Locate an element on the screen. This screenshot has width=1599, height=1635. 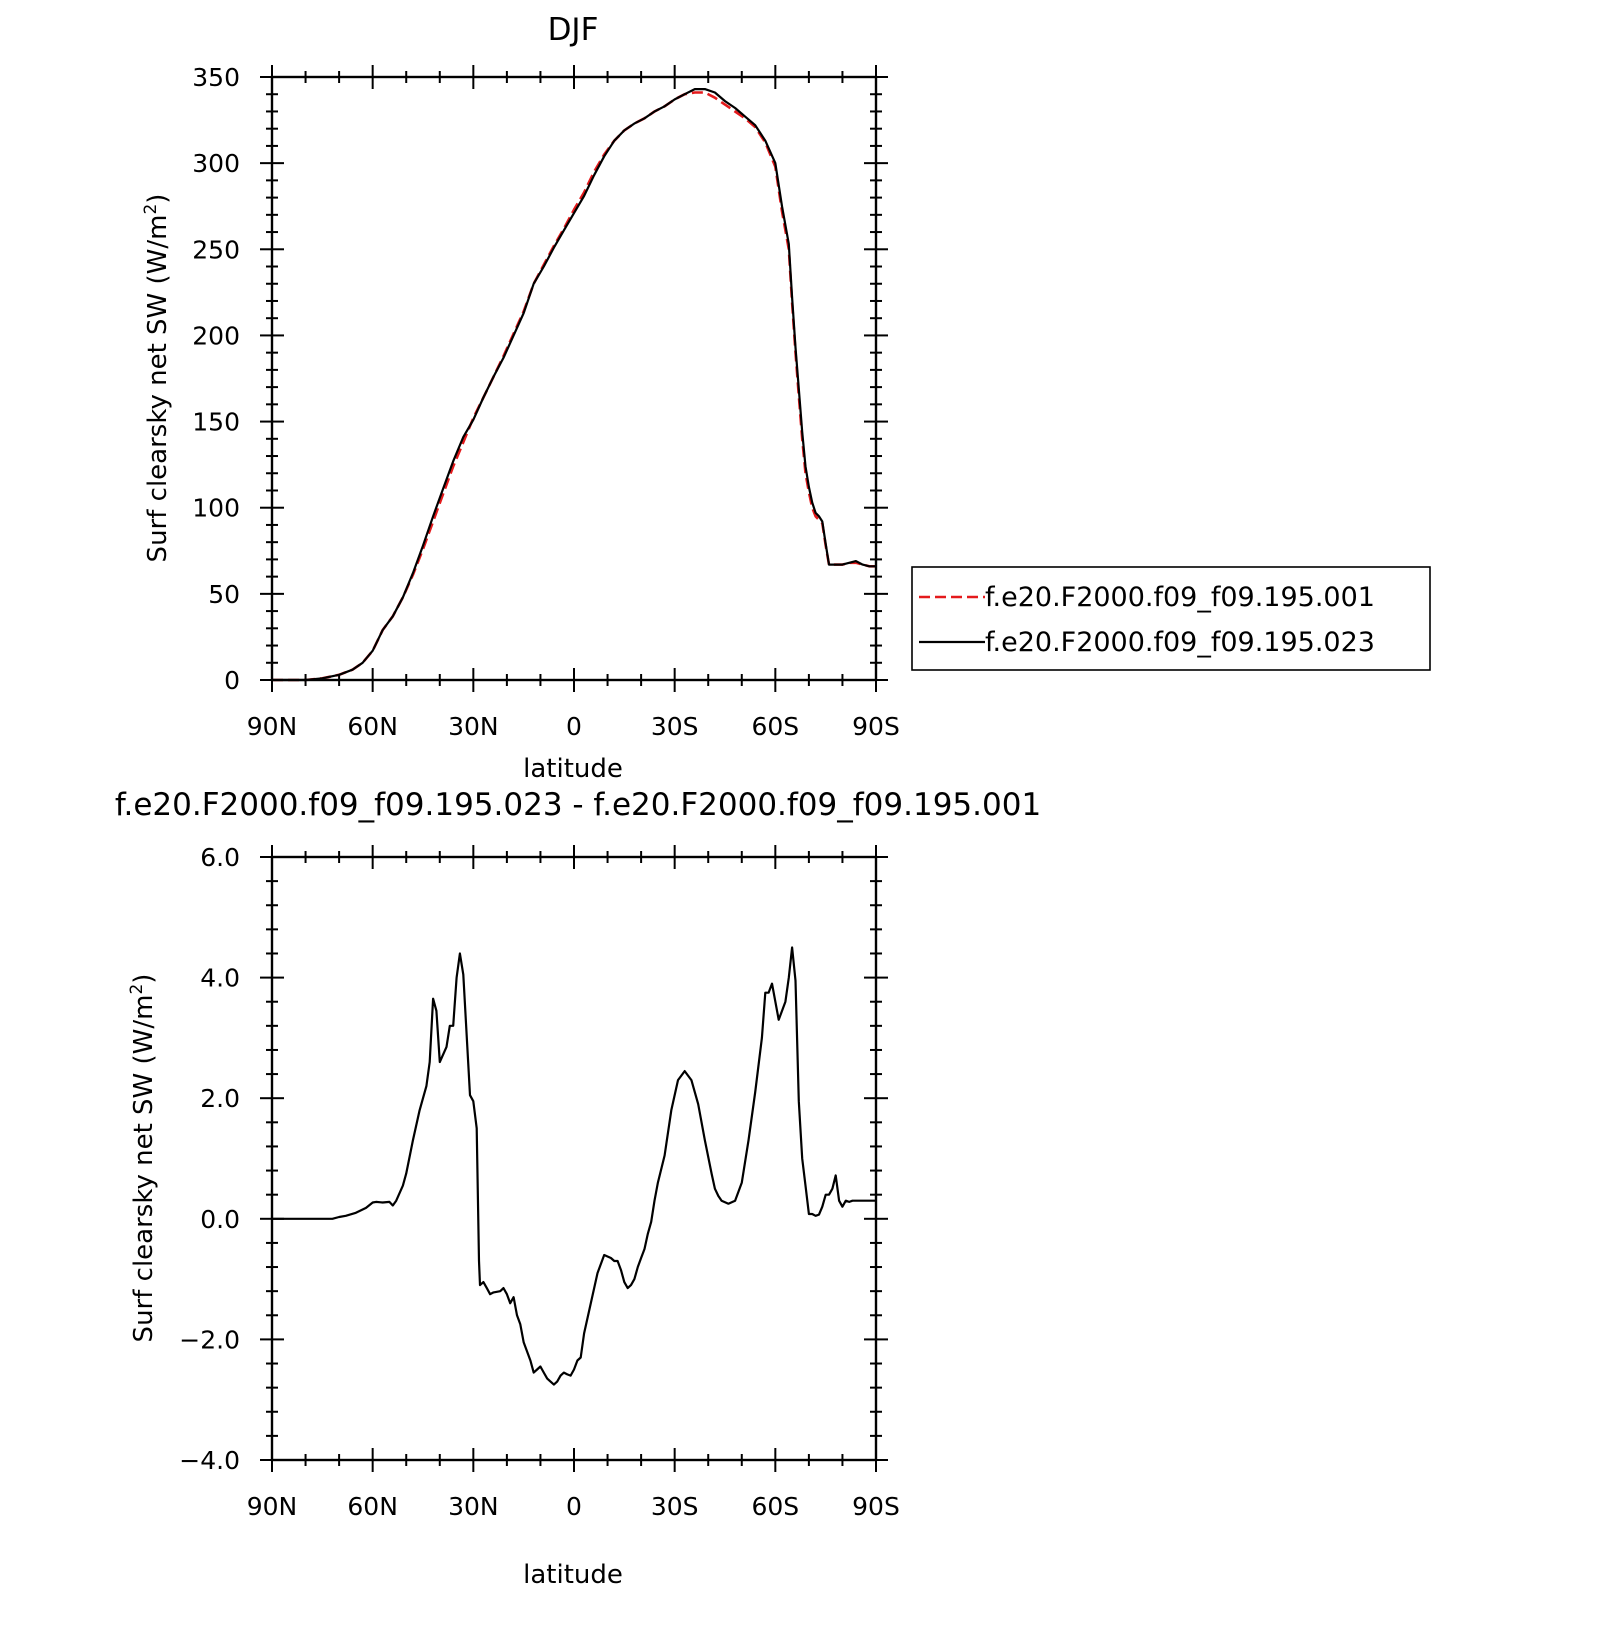
bottom-y-tick-label: −4.0 is located at coordinates (209, 1460).